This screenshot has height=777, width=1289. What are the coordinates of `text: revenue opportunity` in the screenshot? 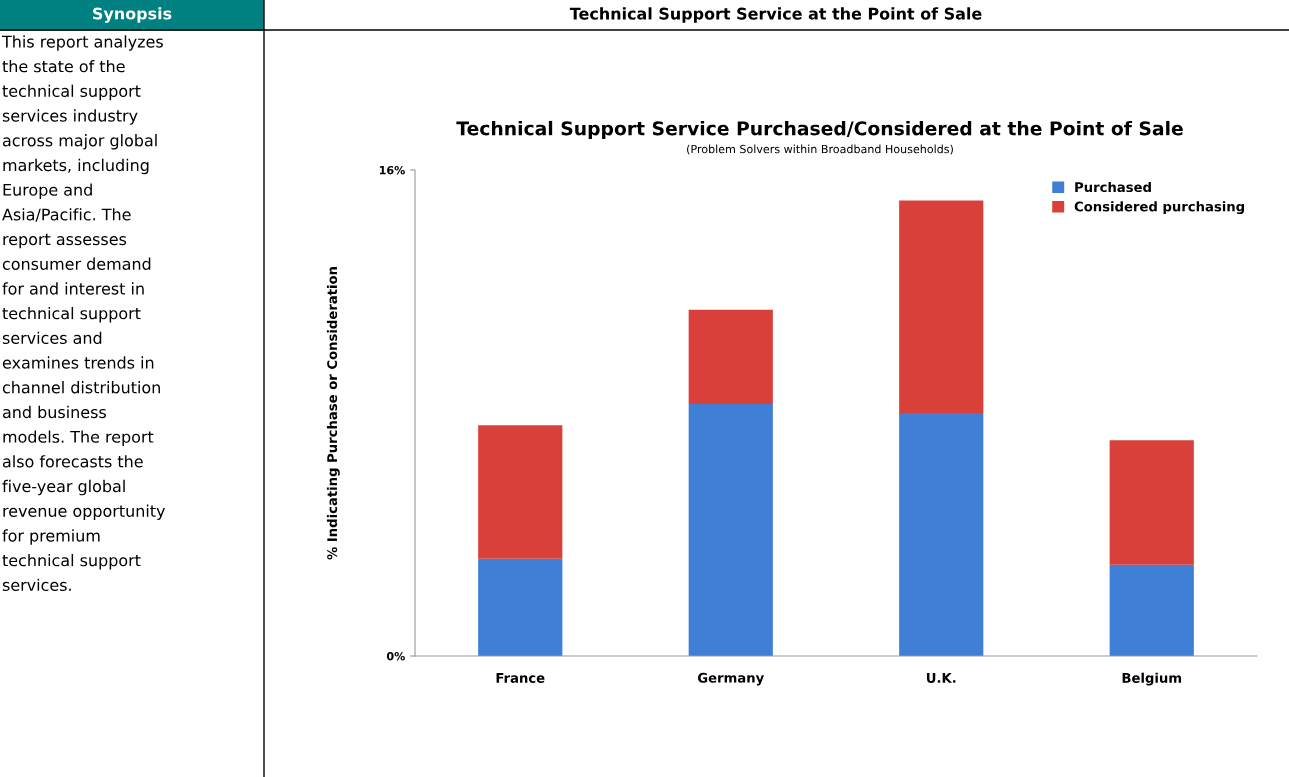 It's located at (84, 512).